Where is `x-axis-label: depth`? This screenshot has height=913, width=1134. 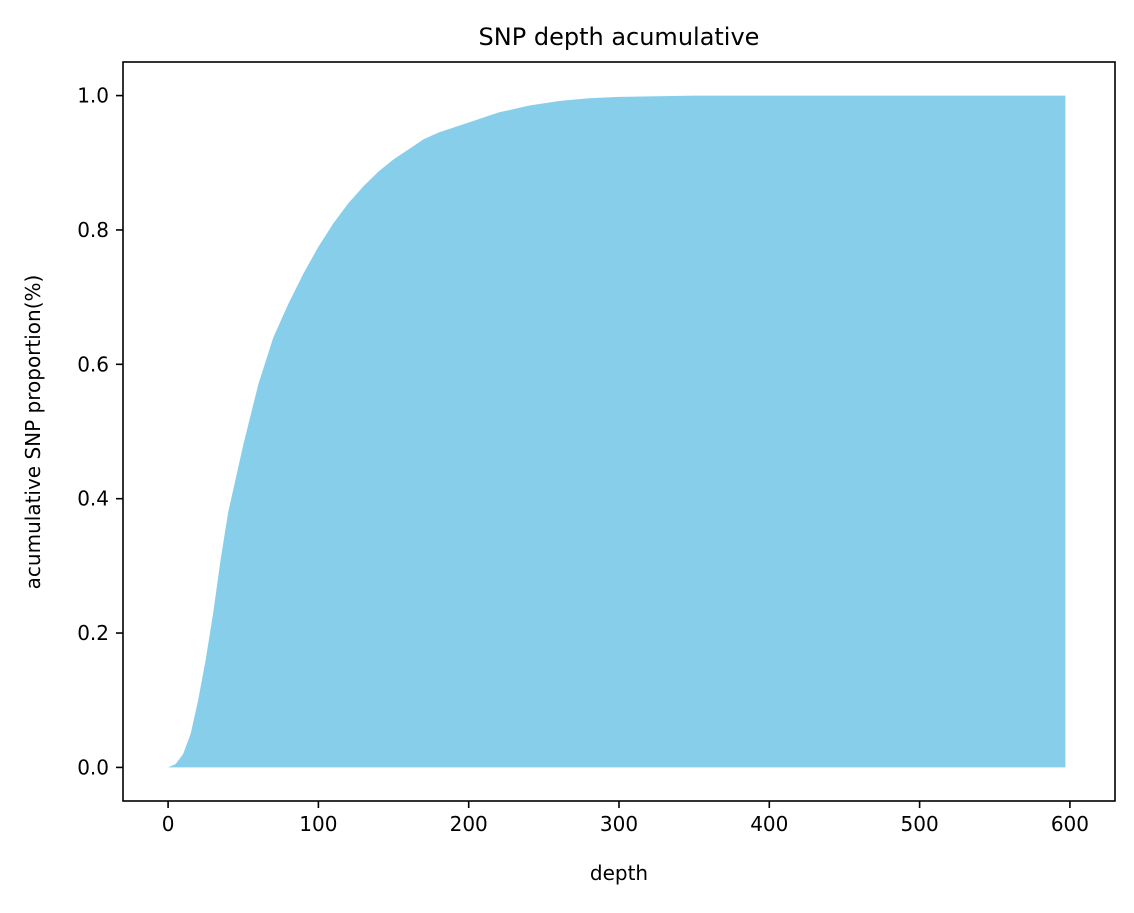
x-axis-label: depth is located at coordinates (619, 873).